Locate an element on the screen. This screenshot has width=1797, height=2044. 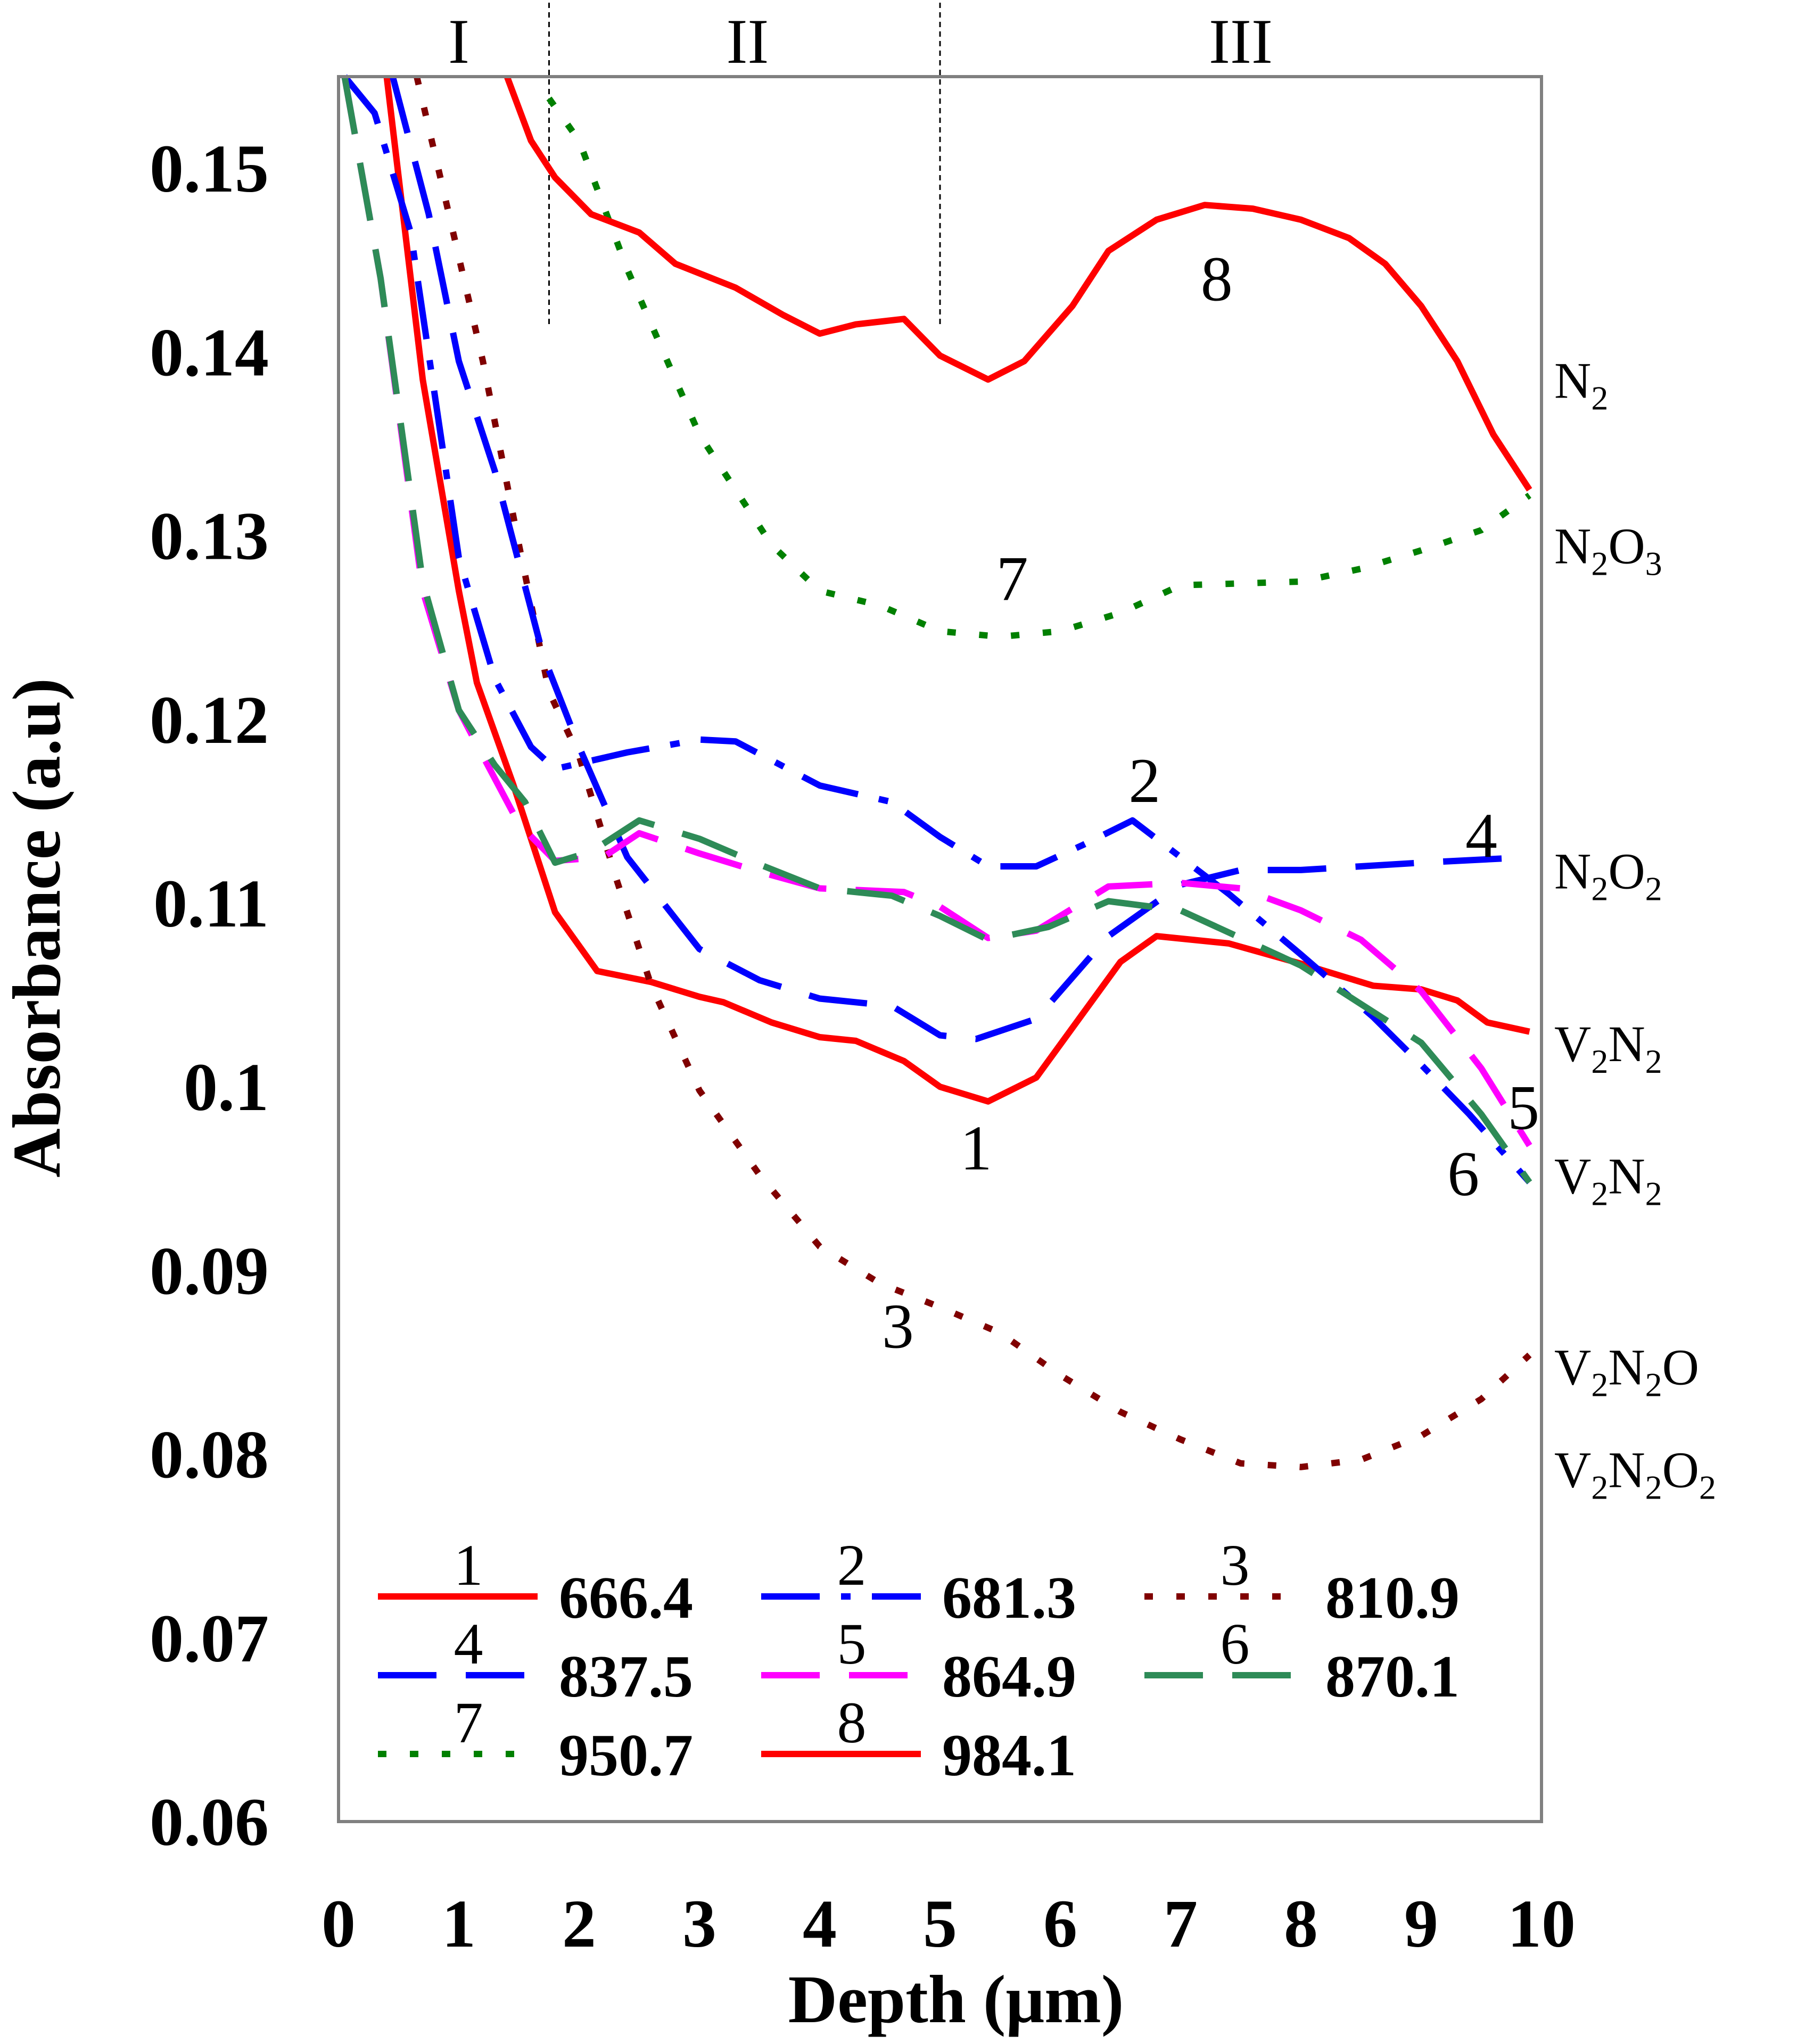
y-tick-label: 0.07 is located at coordinates (209, 1638).